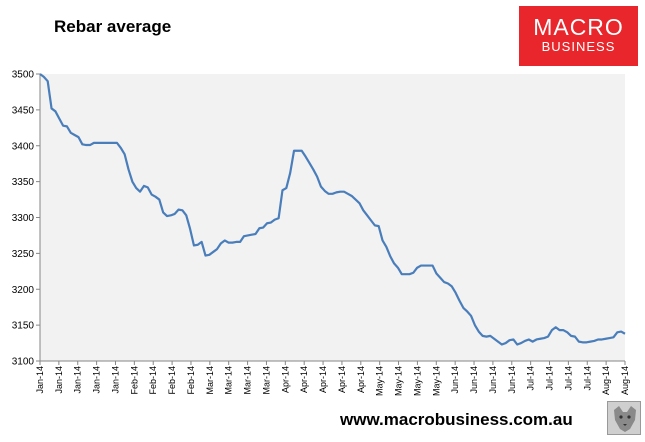  I want to click on y-axis: 3100 3150 3200 3250 3300 3350 3400 3450 3500, so click(26, 219).